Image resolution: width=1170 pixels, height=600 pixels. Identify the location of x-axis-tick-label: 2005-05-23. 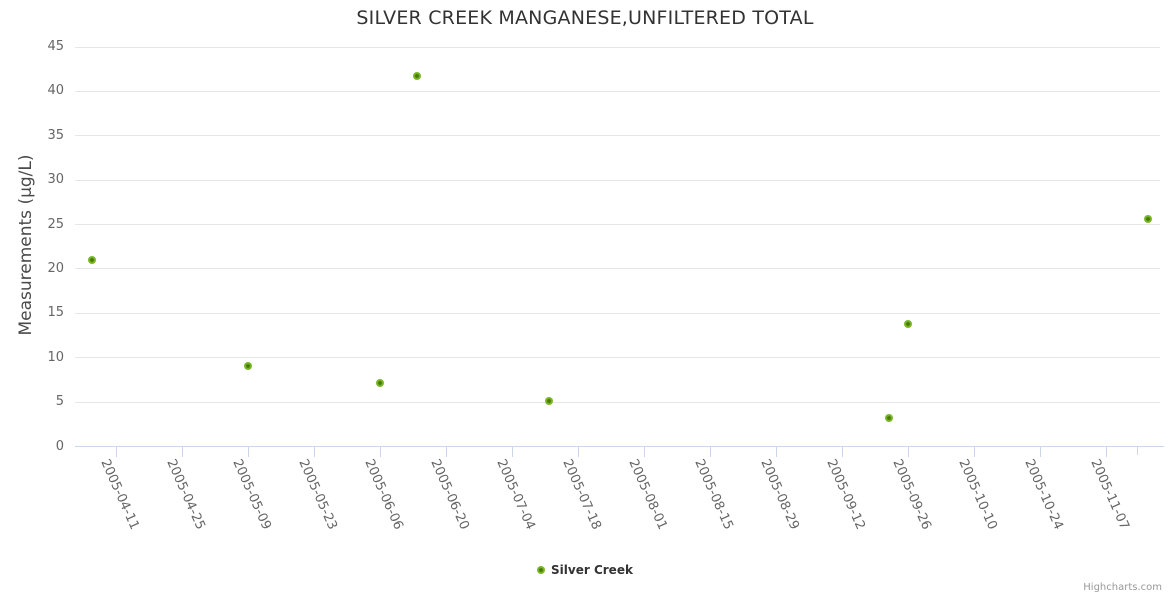
(317, 495).